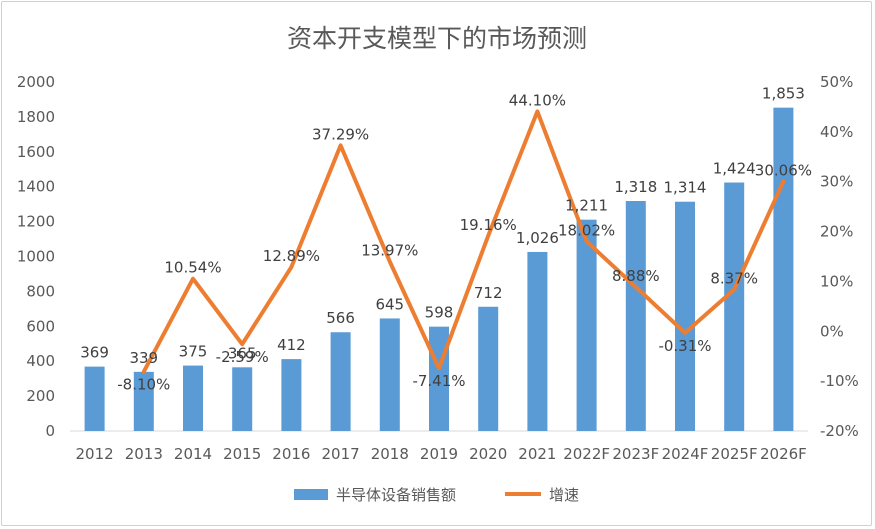 The width and height of the screenshot is (875, 529). What do you see at coordinates (734, 169) in the screenshot?
I see `bar-value-label: 1,424` at bounding box center [734, 169].